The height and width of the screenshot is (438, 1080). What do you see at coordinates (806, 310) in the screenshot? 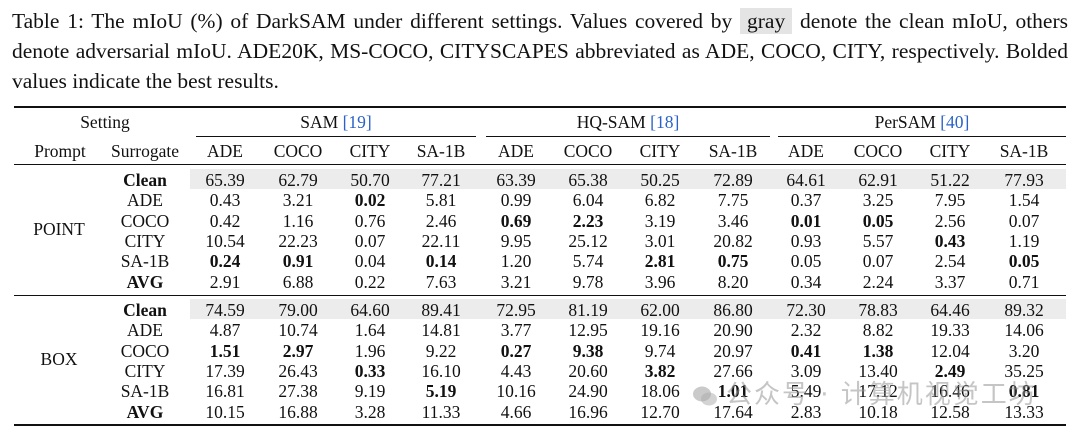
I see `table-cell: 72.30` at bounding box center [806, 310].